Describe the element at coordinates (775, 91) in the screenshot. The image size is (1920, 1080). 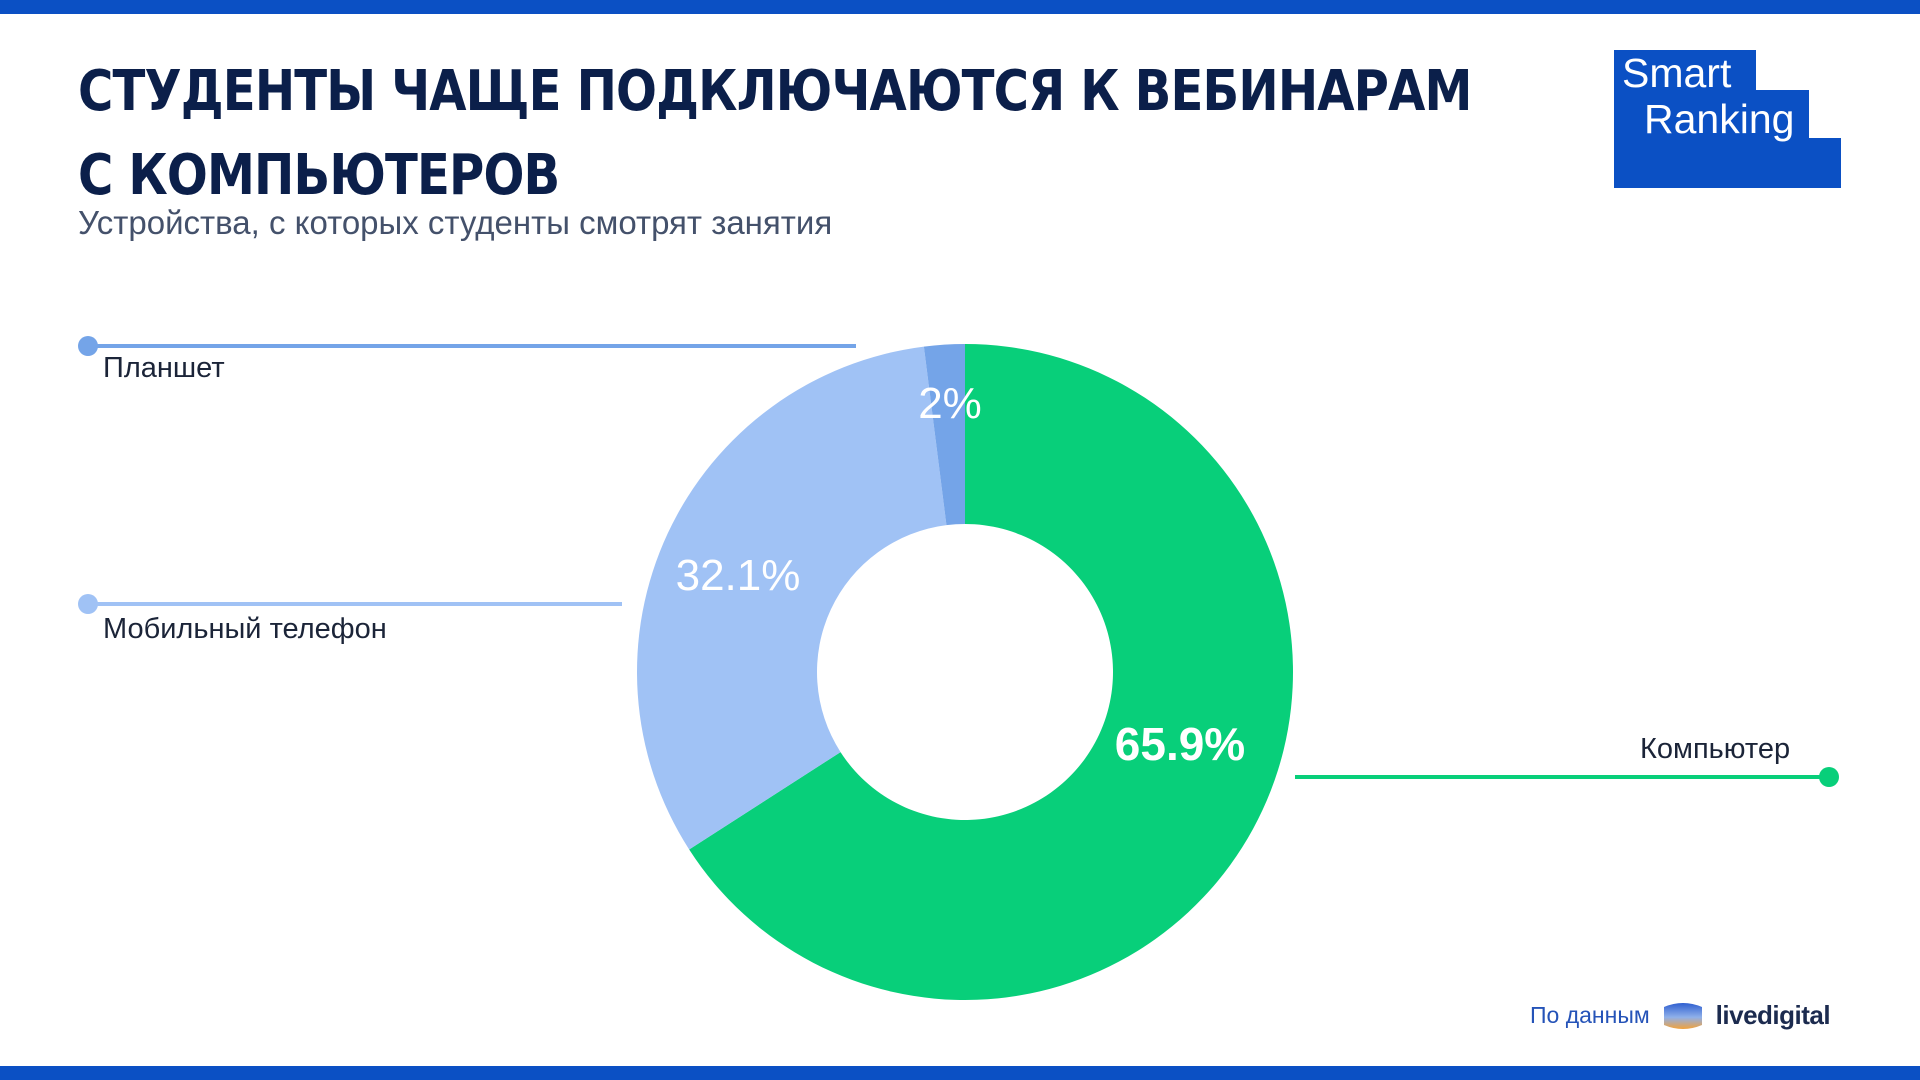
I see `title-line-1: СТУДЕНТЫ ЧАЩЕ ПОДКЛЮЧАЮТСЯ К ВЕБИНАРАМ` at that location.